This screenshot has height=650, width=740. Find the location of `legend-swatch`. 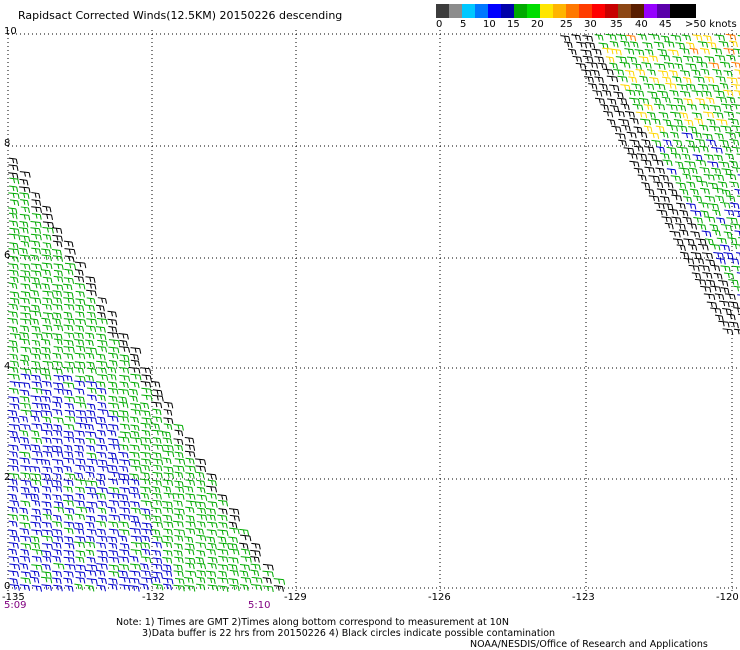

legend-swatch is located at coordinates (559, 11).